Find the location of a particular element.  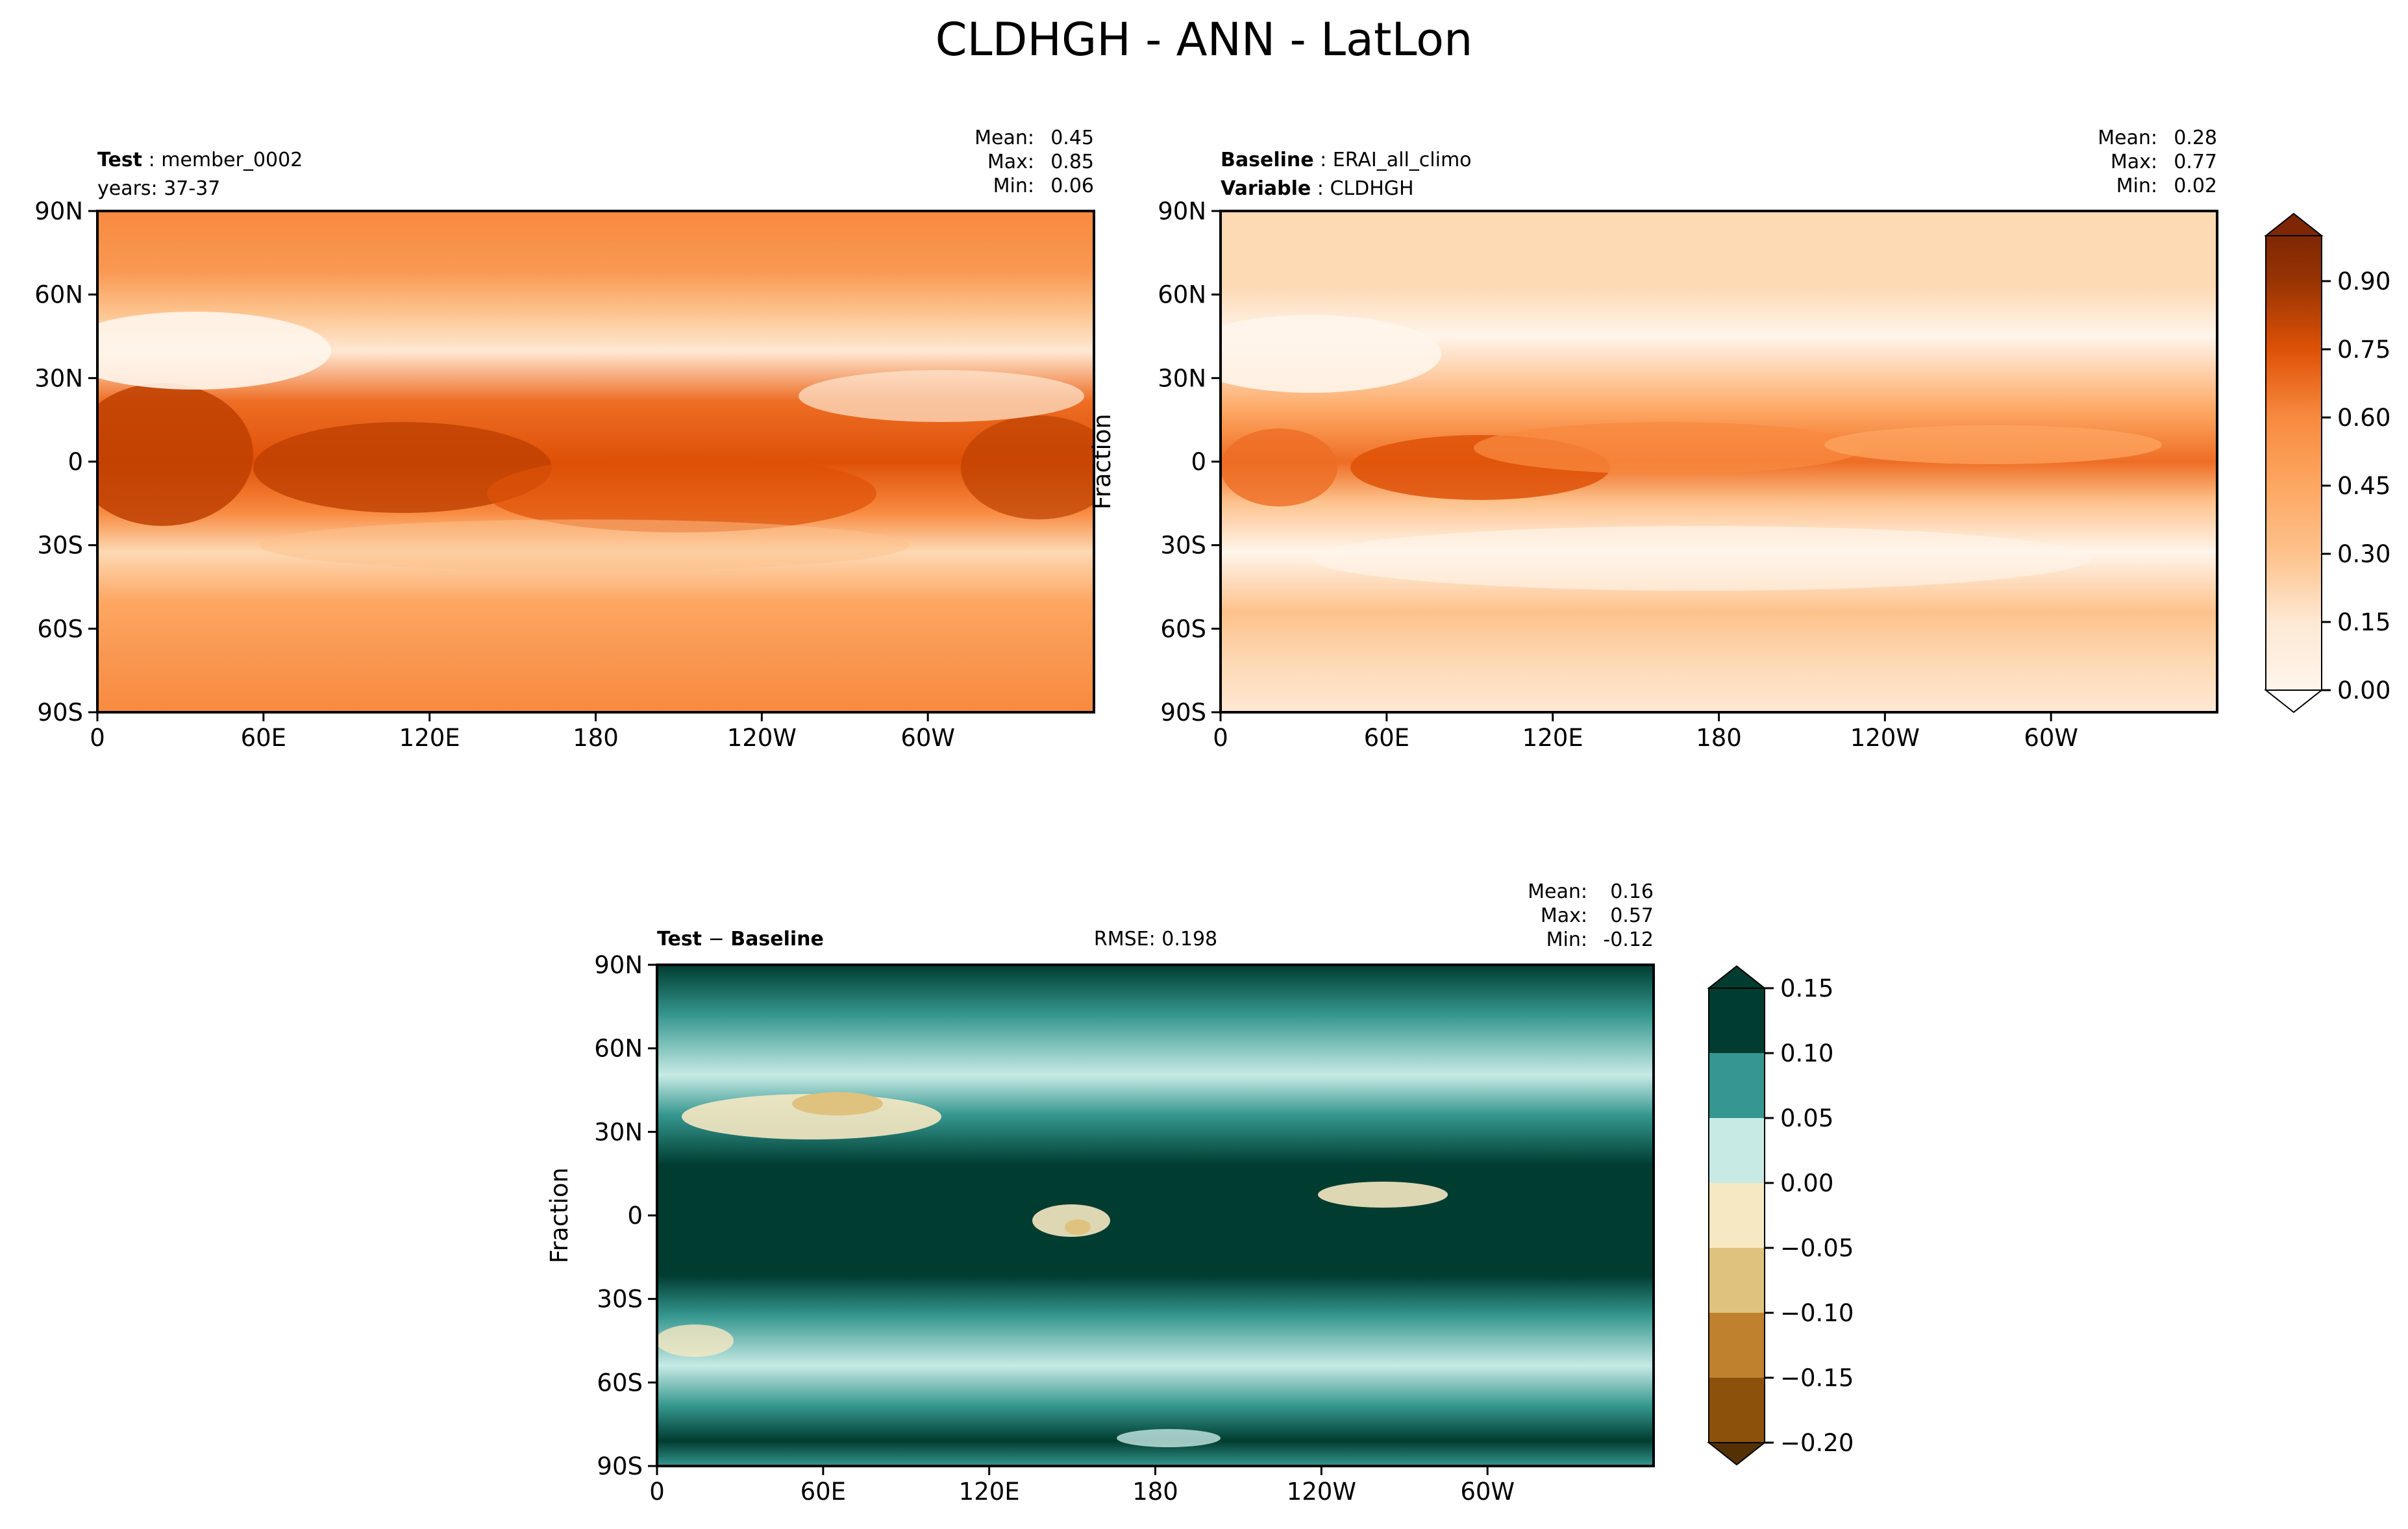

test-y-tick-label: 90N is located at coordinates (58, 211).